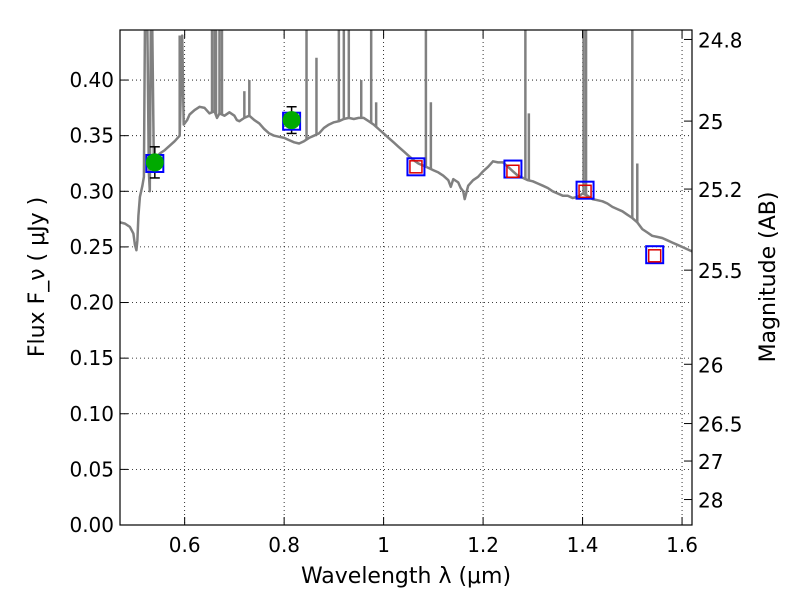 The image size is (800, 600). What do you see at coordinates (720, 190) in the screenshot?
I see `right-tick-label: 25.2` at bounding box center [720, 190].